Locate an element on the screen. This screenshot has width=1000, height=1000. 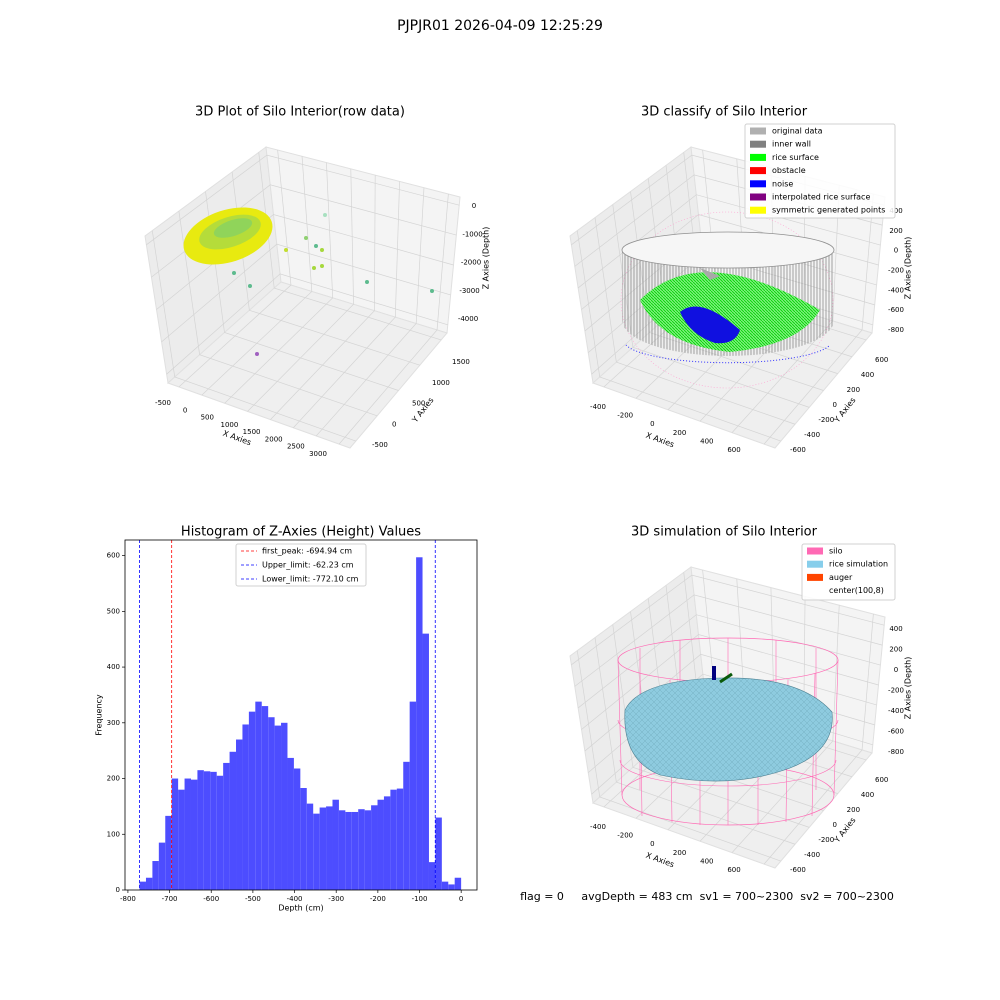
z-tick-label: -600 is located at coordinates (896, 310).